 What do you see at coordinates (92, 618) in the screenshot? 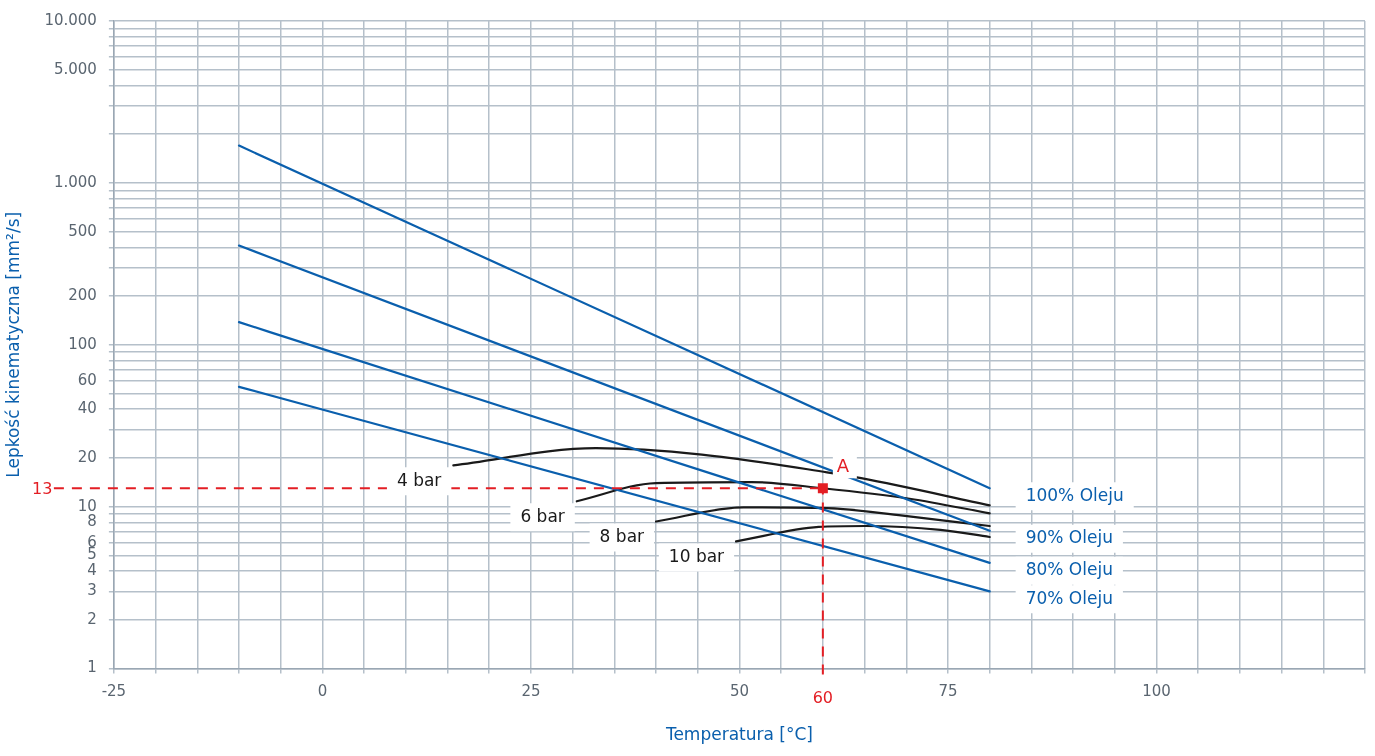
I see `y-tick-label: 2` at bounding box center [92, 618].